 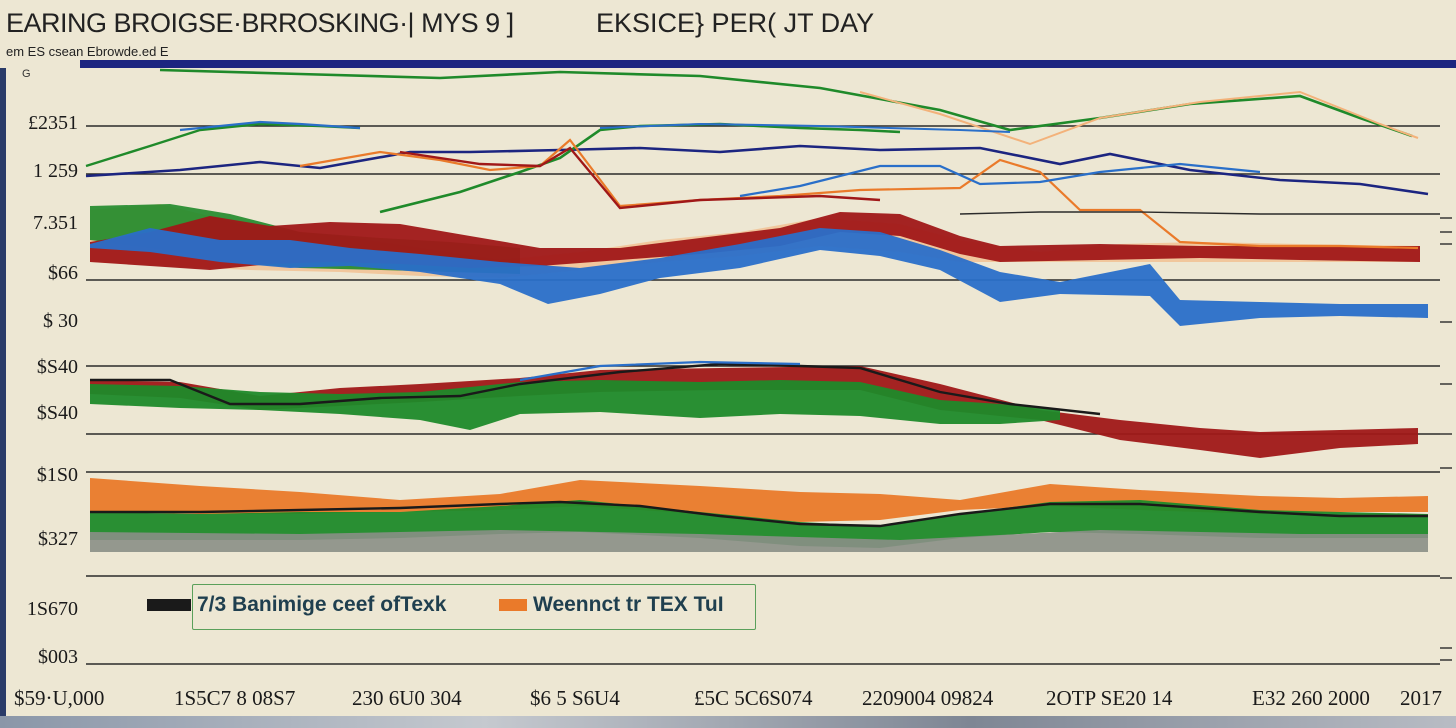 What do you see at coordinates (26, 74) in the screenshot?
I see `corner-mark: G` at bounding box center [26, 74].